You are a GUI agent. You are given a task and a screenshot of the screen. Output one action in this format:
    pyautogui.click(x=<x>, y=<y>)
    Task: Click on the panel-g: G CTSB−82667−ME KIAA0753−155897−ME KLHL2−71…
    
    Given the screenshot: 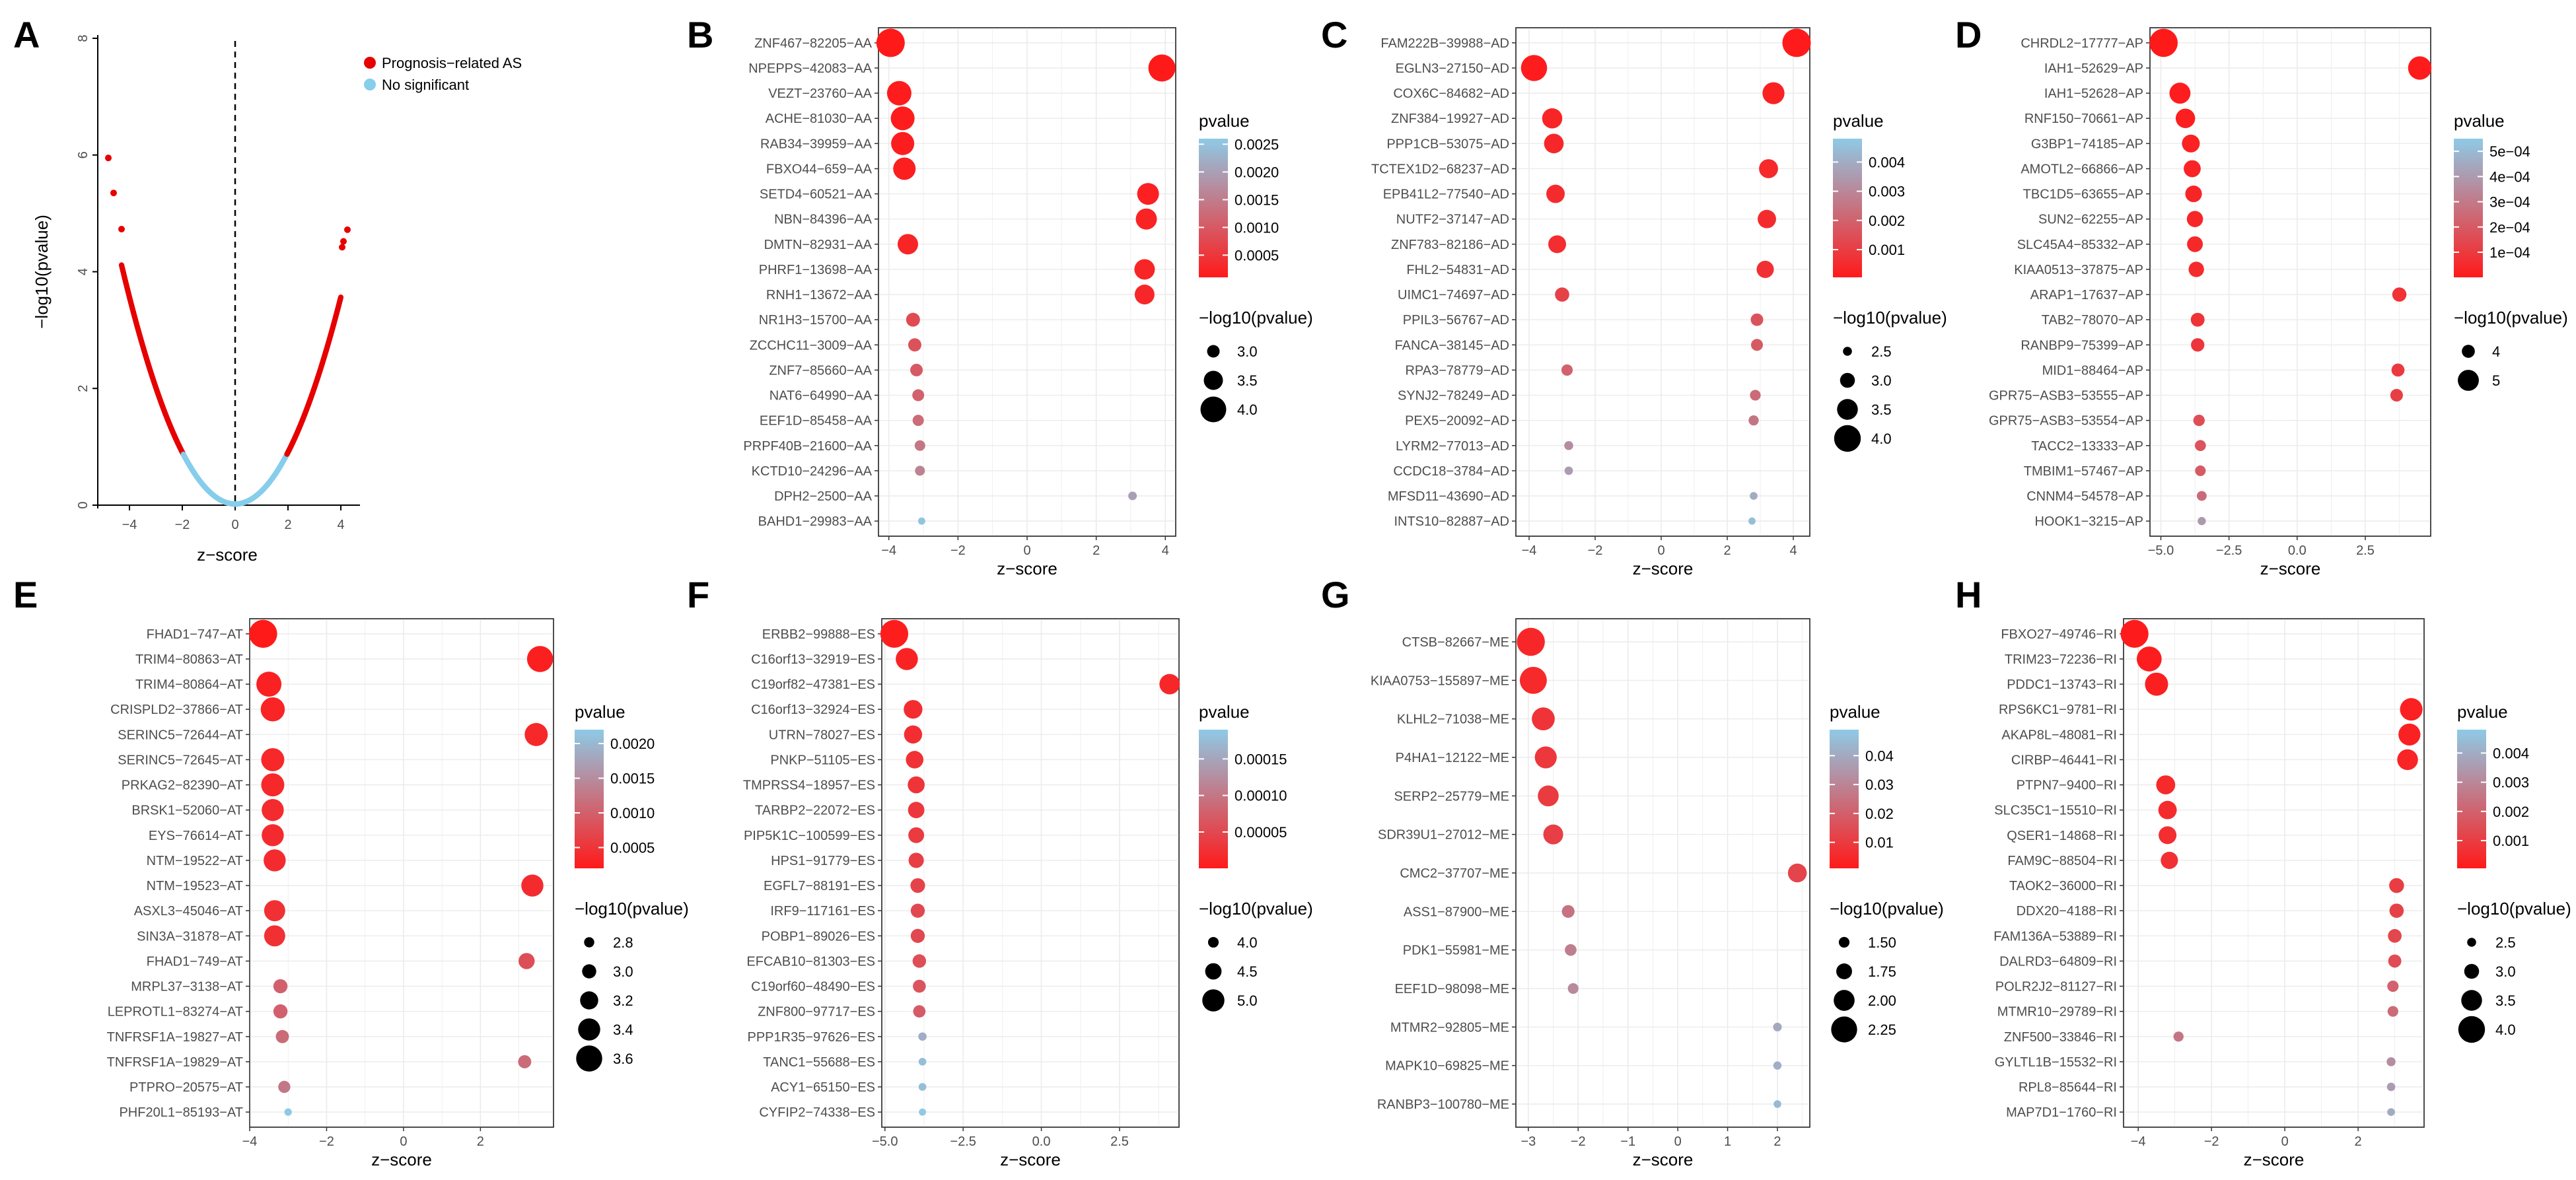 What is the action you would take?
    pyautogui.click(x=1632, y=872)
    